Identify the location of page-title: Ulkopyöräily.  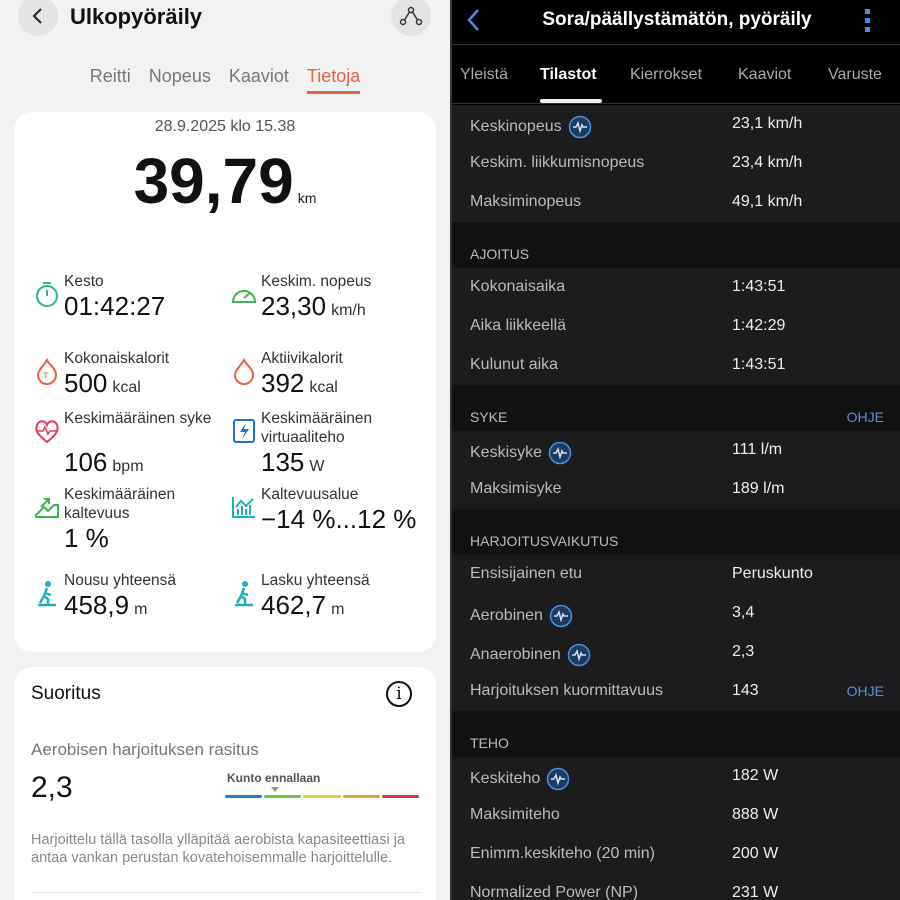
(136, 16).